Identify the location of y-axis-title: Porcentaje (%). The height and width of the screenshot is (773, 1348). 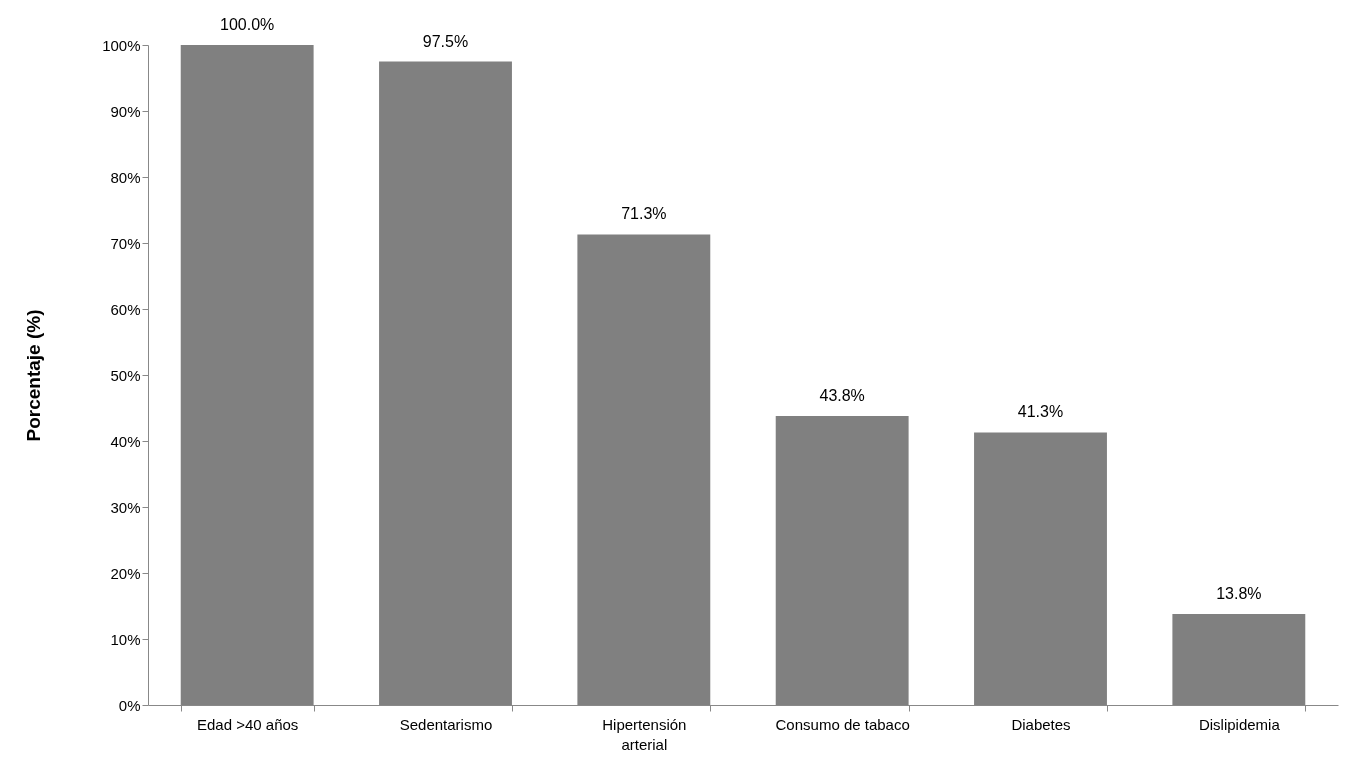
(34, 375).